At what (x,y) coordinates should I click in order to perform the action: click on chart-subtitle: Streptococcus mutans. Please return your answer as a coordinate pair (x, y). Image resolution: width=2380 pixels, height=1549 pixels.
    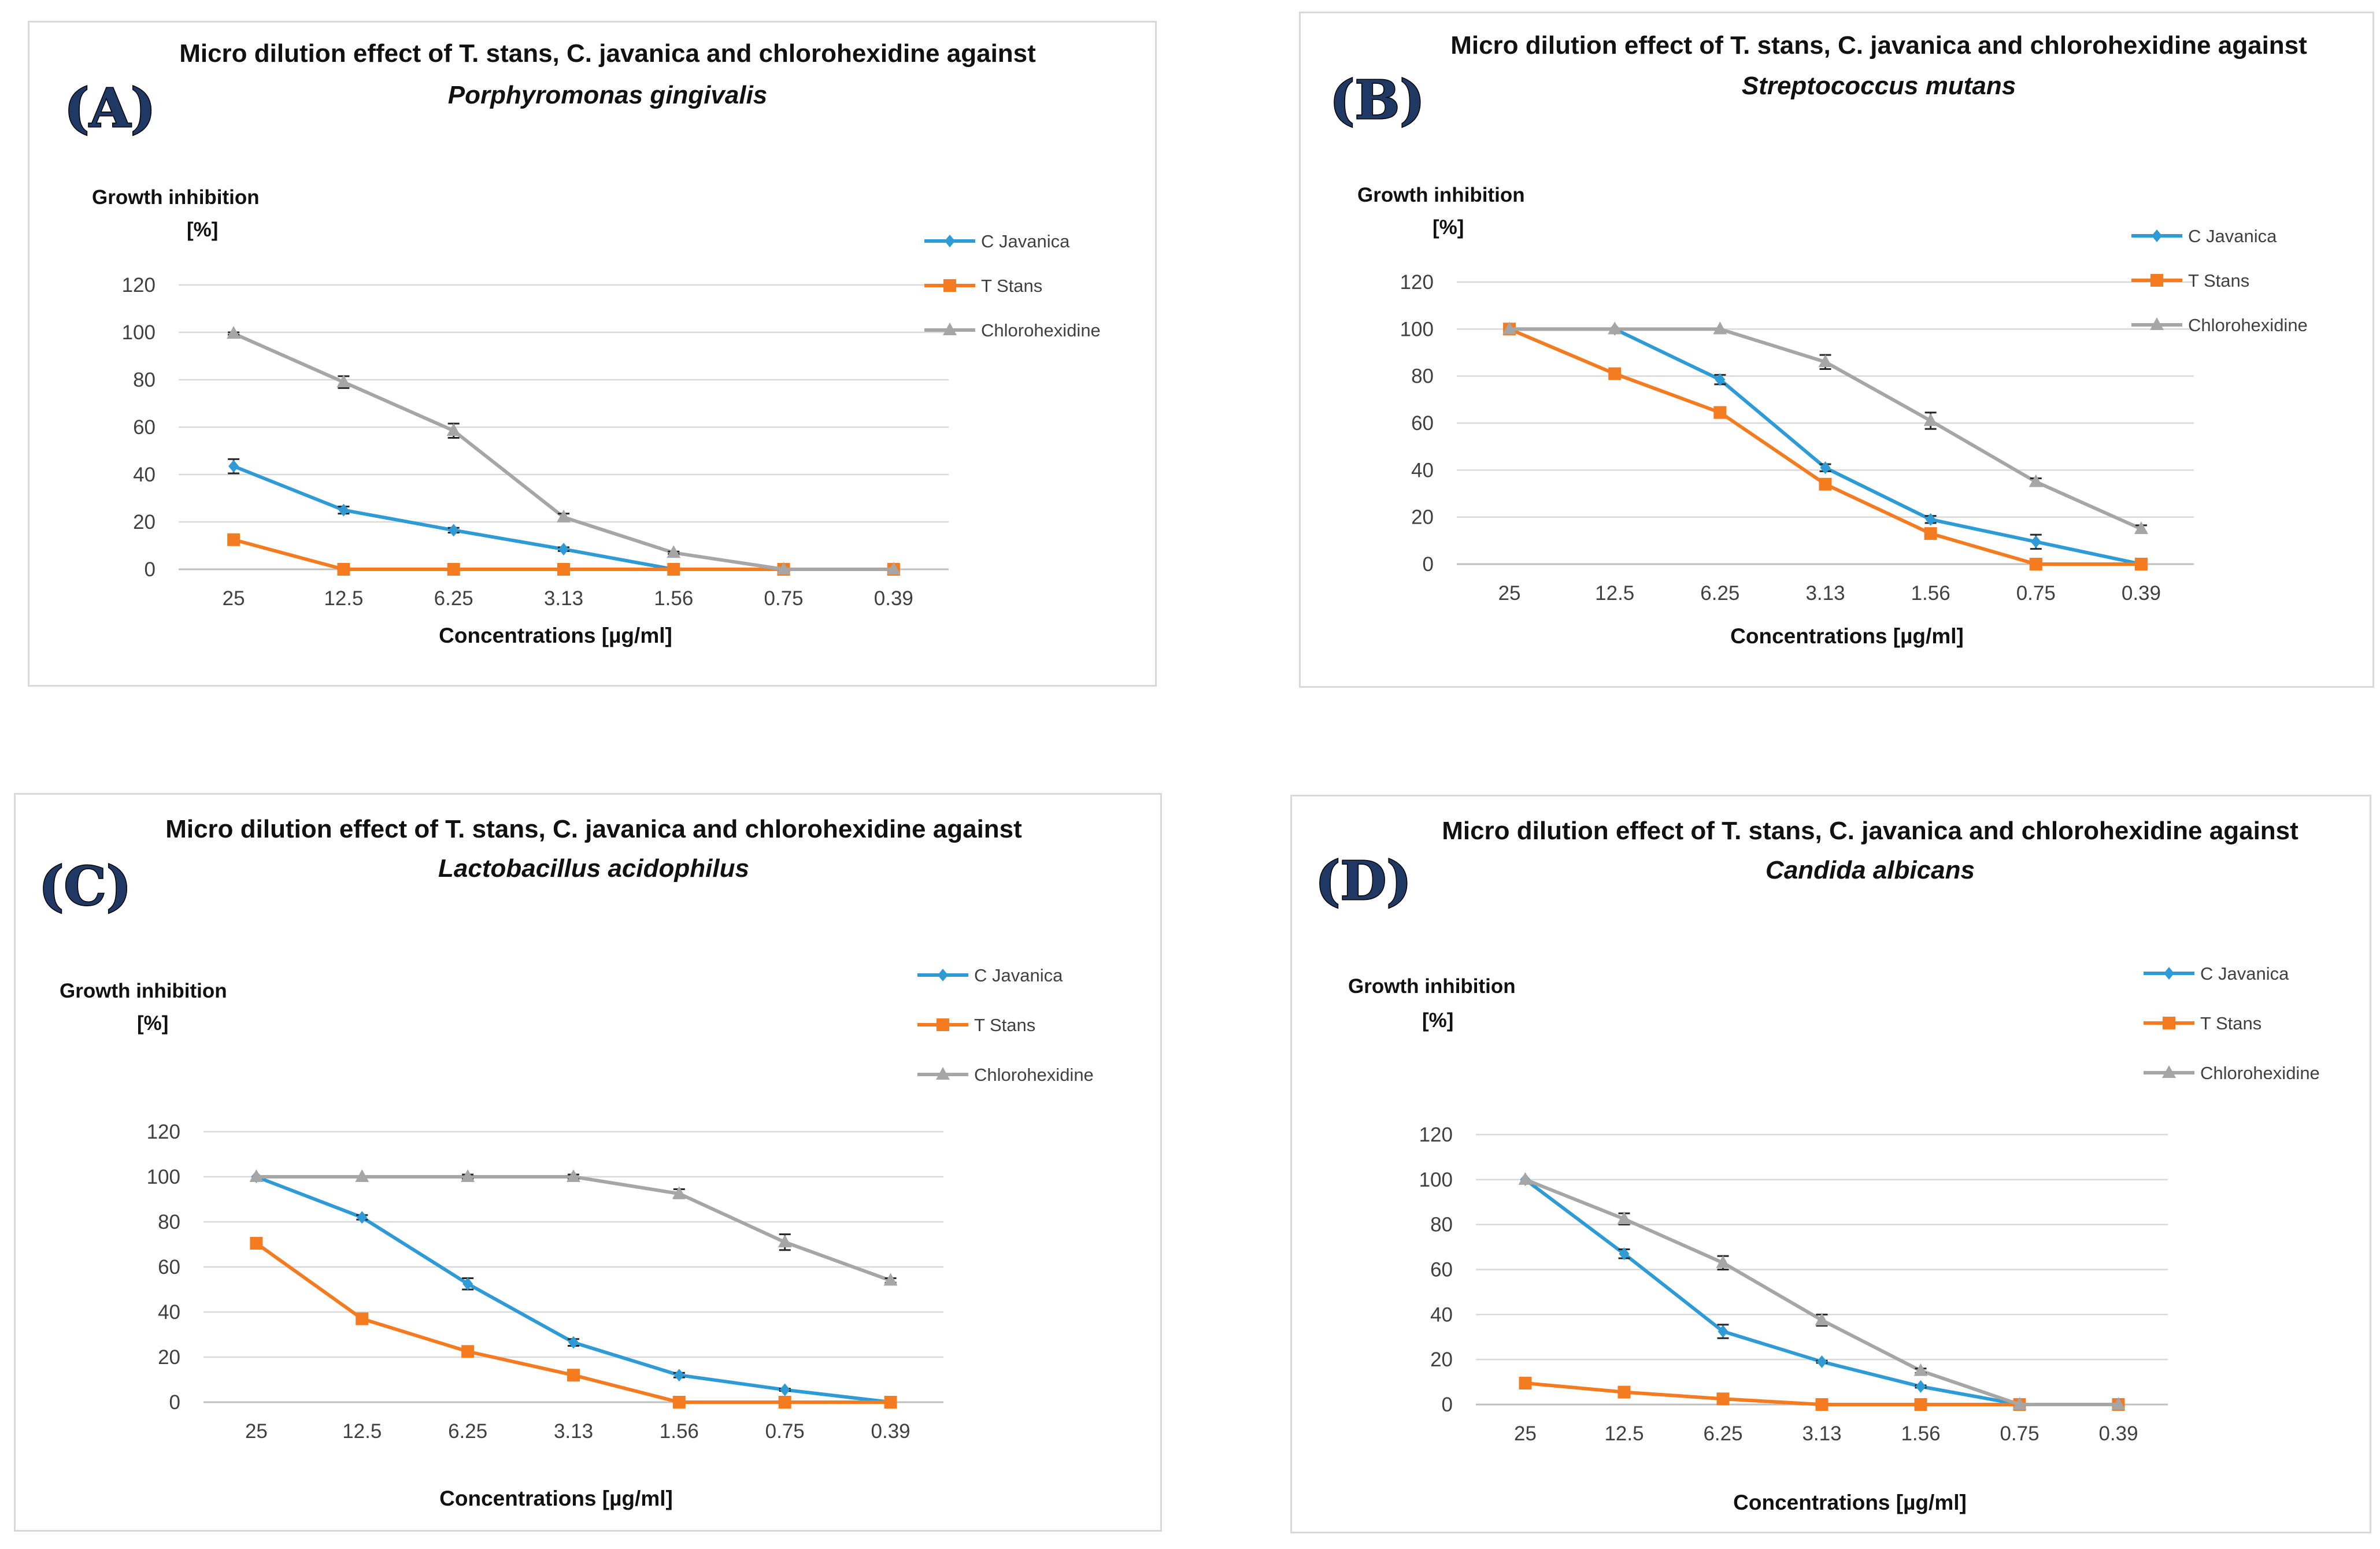
    Looking at the image, I should click on (1879, 86).